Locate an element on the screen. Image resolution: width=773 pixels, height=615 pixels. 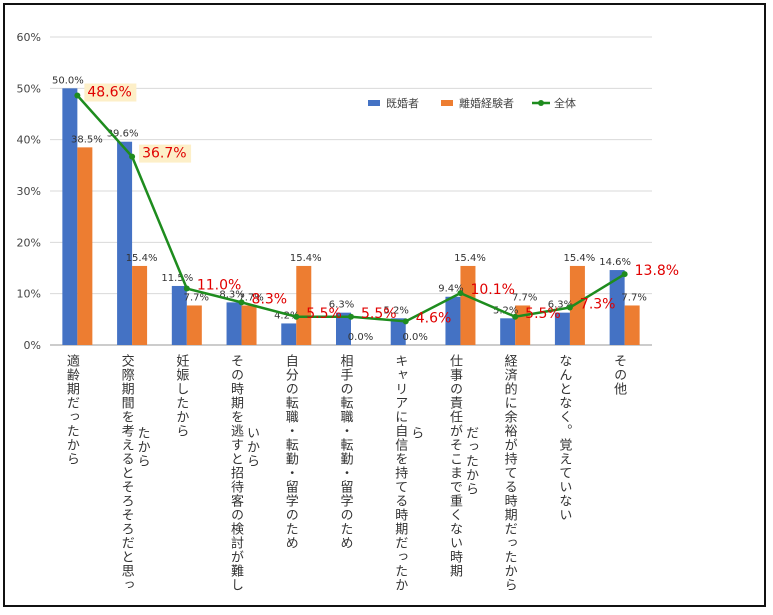
bar-data-label: 9.4% is located at coordinates (450, 289).